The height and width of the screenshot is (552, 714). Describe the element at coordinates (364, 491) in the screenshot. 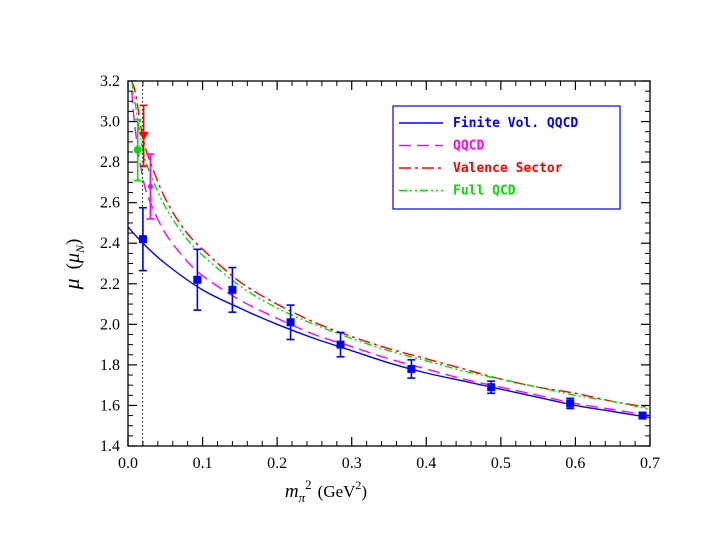

I see `x-axis-unit-close: )` at that location.